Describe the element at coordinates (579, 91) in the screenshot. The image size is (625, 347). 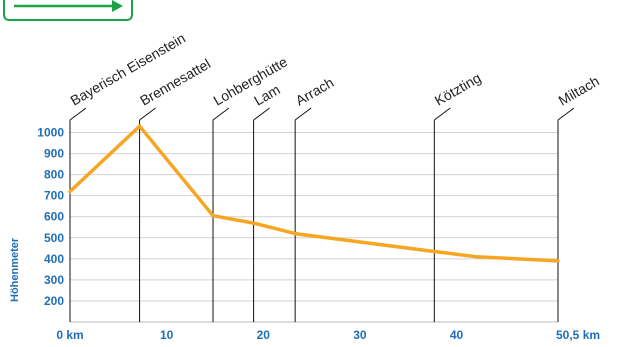
I see `place-label: Miltach` at that location.